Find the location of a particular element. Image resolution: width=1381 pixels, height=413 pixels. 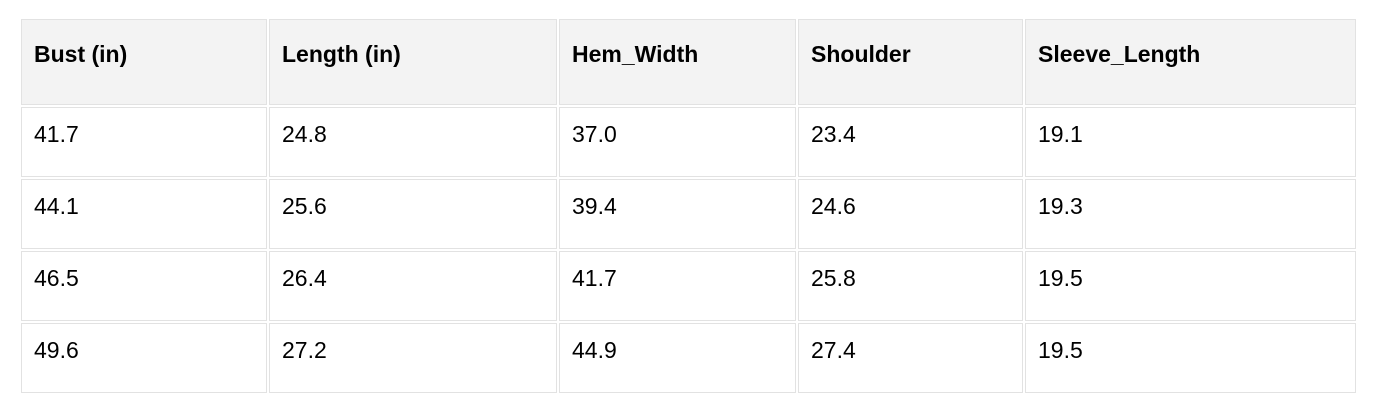

table-cell: 27.4 is located at coordinates (910, 358).